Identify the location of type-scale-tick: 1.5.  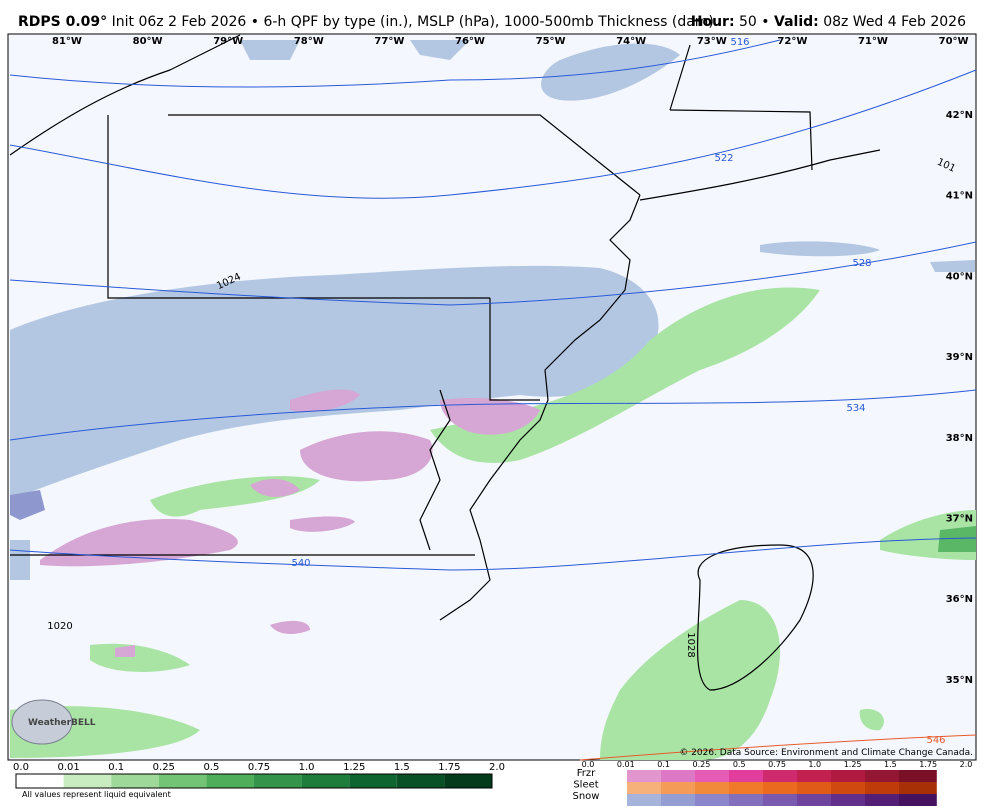
(890, 764).